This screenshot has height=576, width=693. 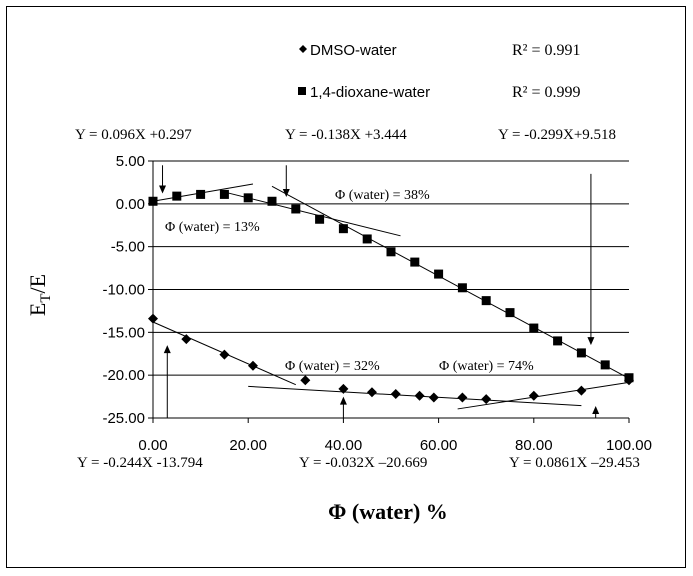 I want to click on x-tick-label: 40.00, so click(x=344, y=445).